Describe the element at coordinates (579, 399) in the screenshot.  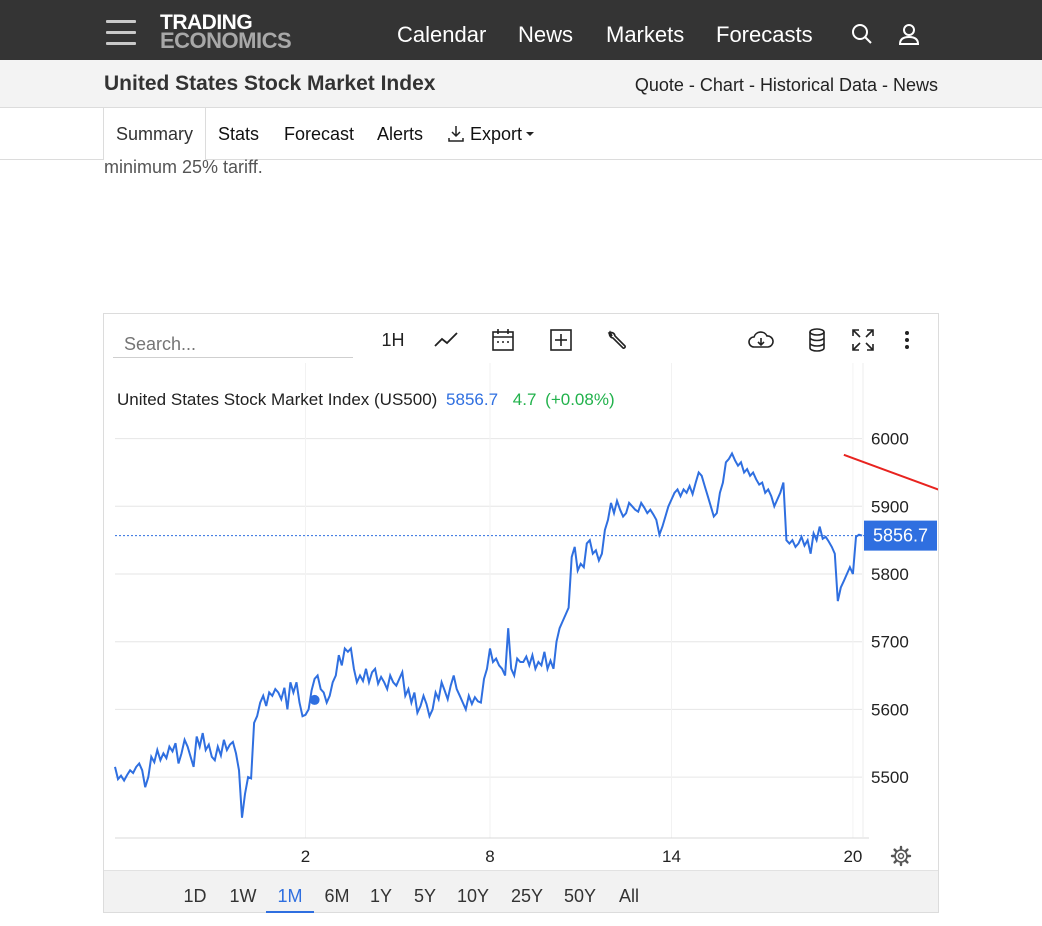
I see `quote-change-percent: (+0.08%)` at that location.